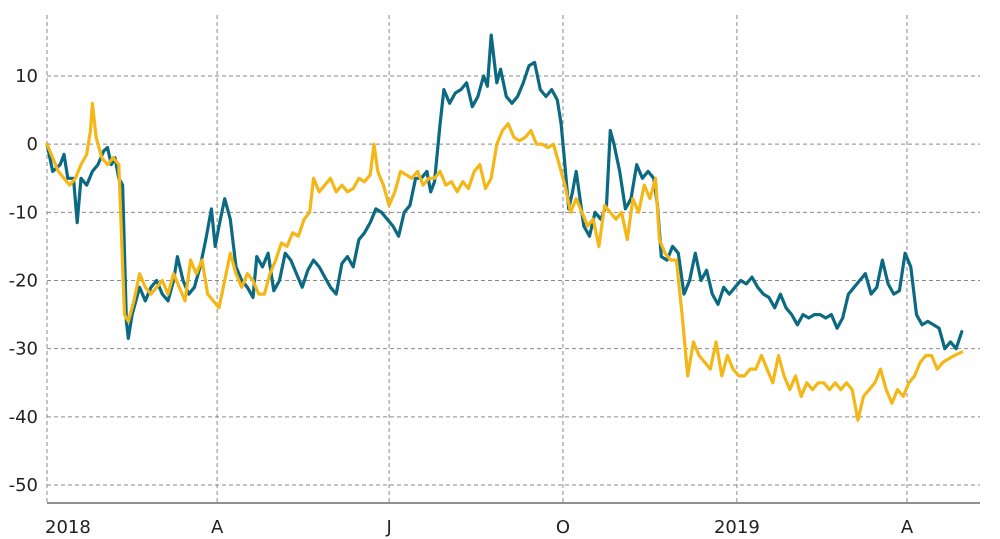  I want to click on y-tick-label: -40, so click(23, 417).